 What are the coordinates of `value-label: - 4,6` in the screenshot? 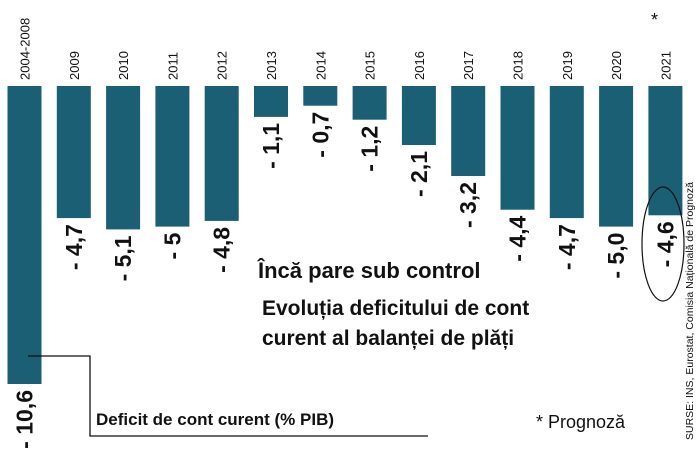 It's located at (665, 244).